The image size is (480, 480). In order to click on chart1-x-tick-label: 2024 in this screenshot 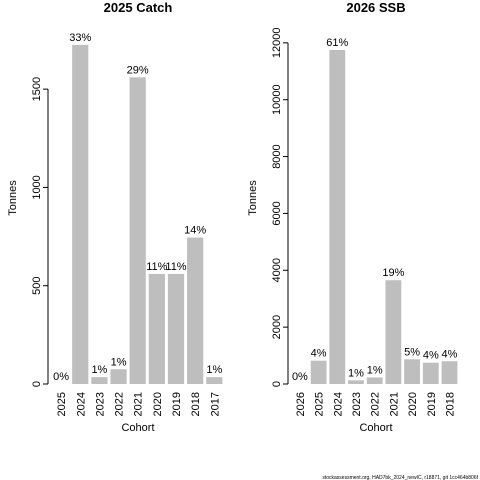, I will do `click(338, 404)`.